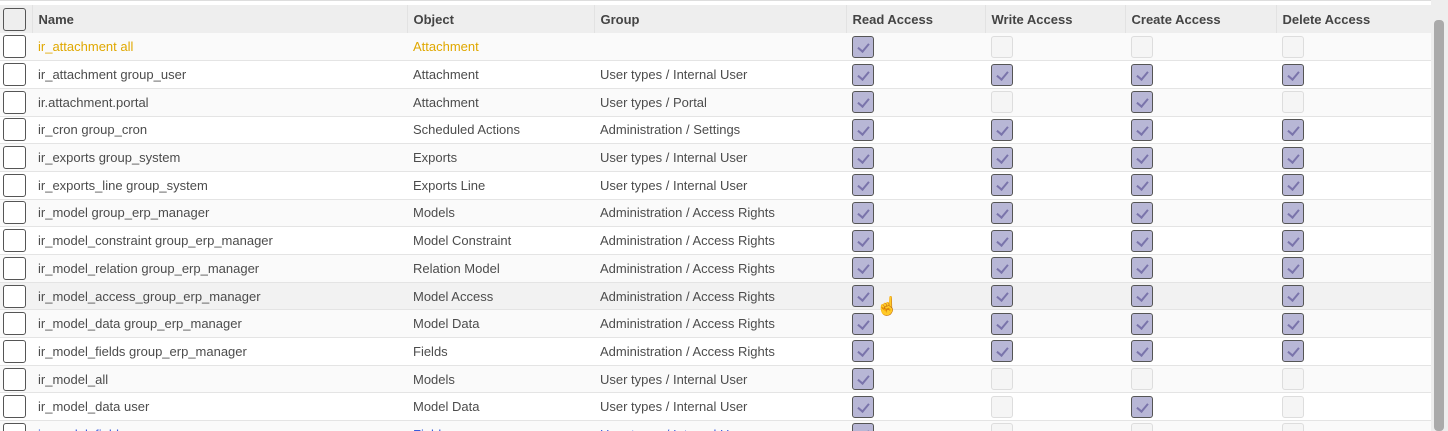  I want to click on scrollbar-thumb, so click(1439, 225).